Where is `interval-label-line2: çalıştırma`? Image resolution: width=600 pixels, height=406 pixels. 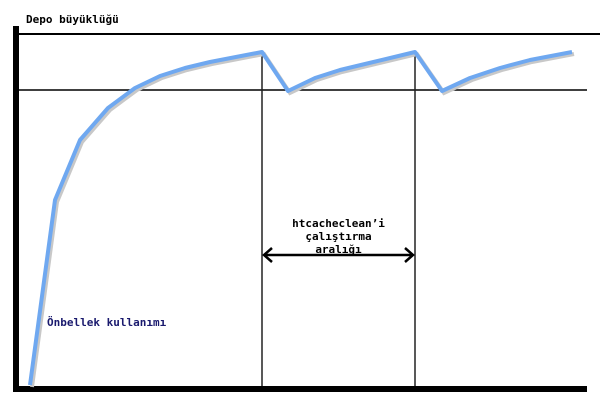 interval-label-line2: çalıştırma is located at coordinates (338, 236).